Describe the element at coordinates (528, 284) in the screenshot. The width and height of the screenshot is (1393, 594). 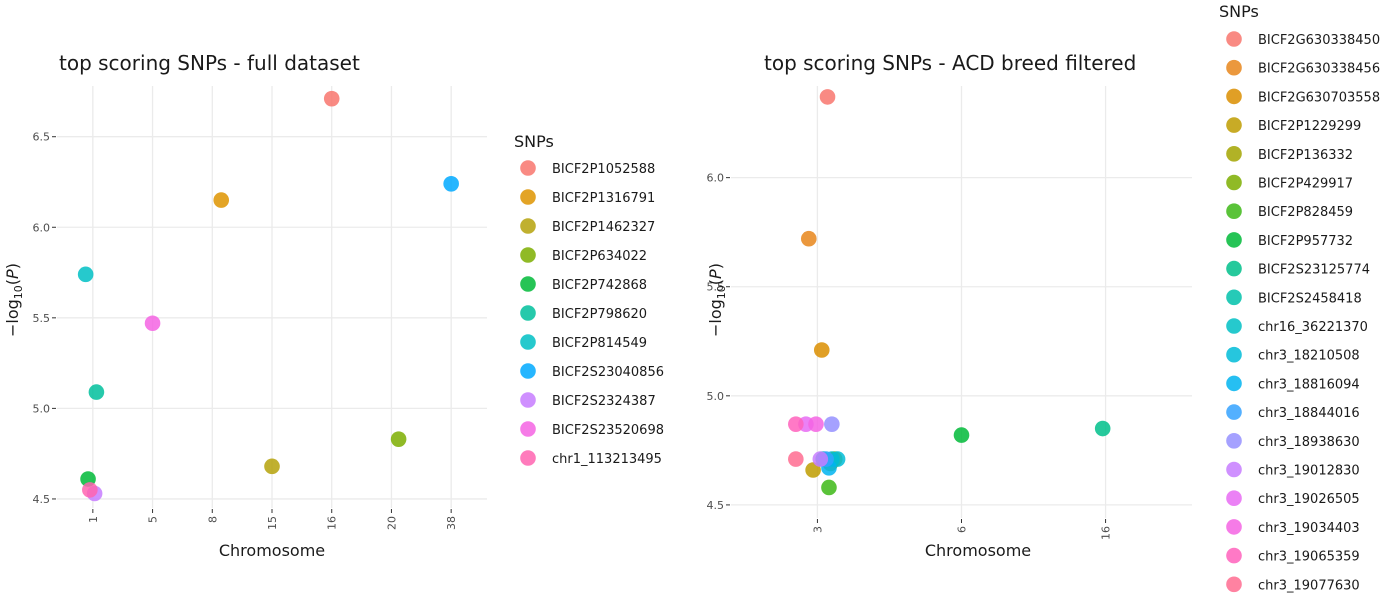
I see `legend-key-bicf2p742868` at that location.